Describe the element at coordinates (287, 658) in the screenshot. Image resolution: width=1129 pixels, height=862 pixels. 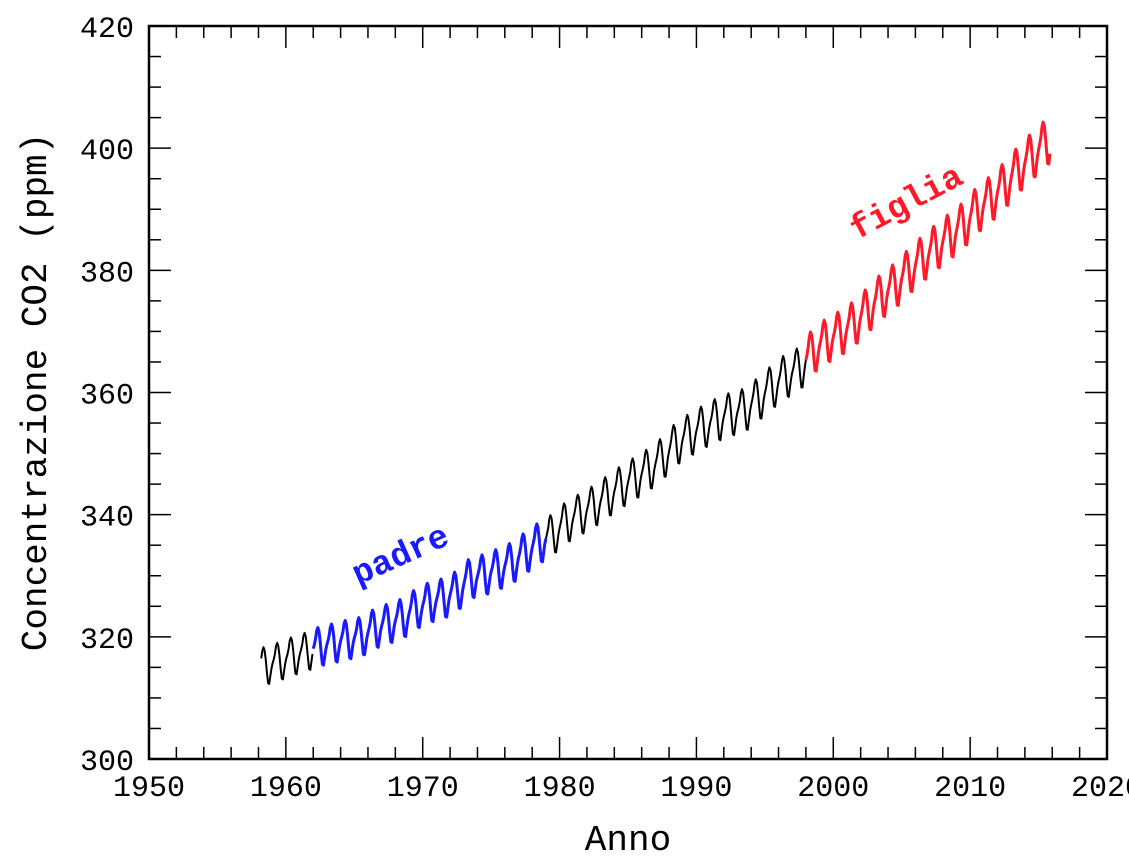
I see `series-black-early` at that location.